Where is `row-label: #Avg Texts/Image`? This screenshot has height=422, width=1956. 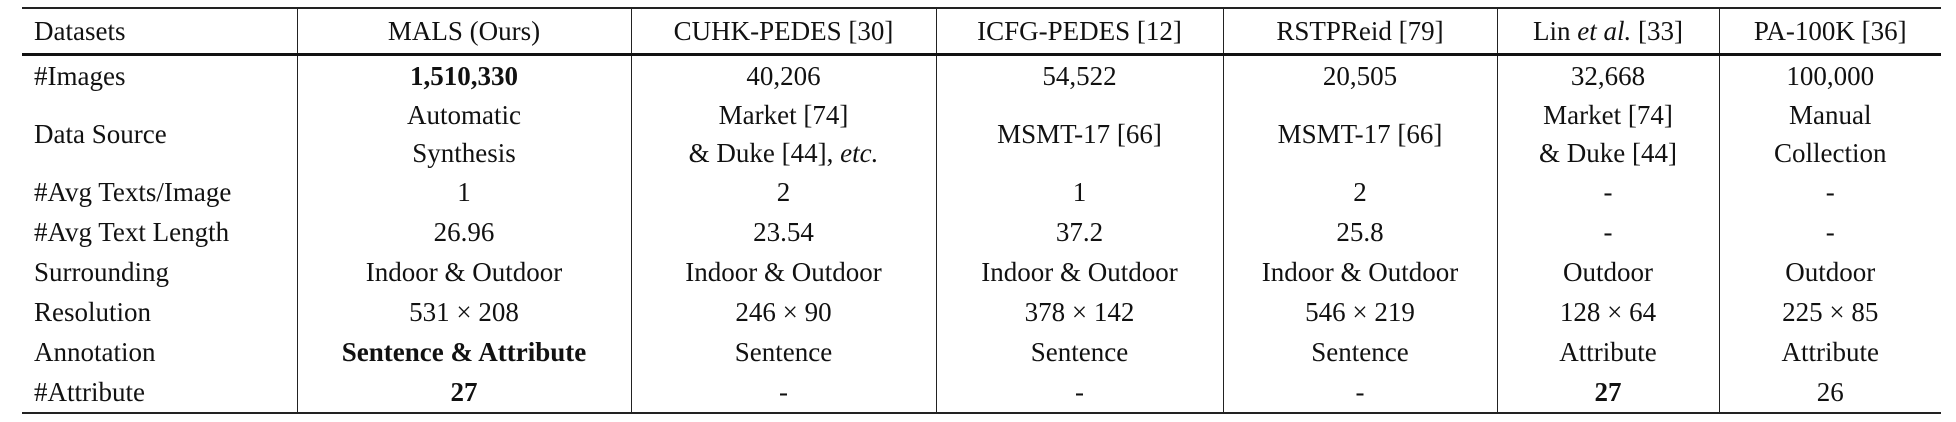 row-label: #Avg Texts/Image is located at coordinates (159, 192).